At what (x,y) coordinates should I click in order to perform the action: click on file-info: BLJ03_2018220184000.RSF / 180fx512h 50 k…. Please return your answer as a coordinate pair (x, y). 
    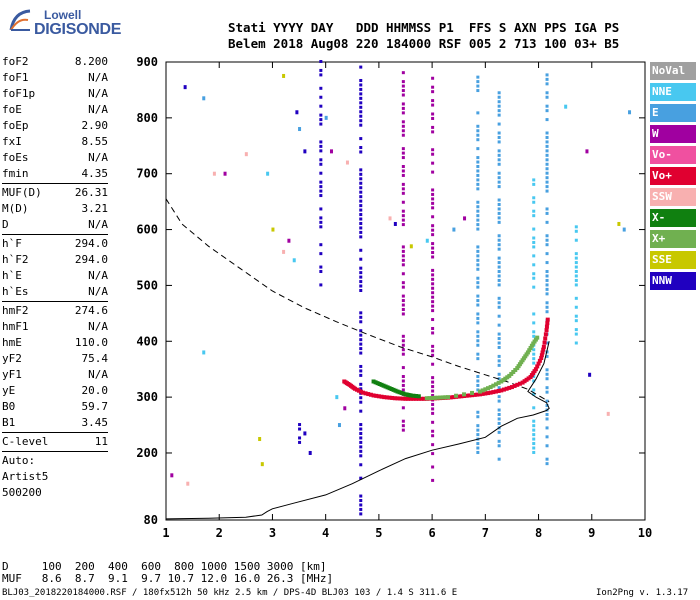
    Looking at the image, I should click on (229, 593).